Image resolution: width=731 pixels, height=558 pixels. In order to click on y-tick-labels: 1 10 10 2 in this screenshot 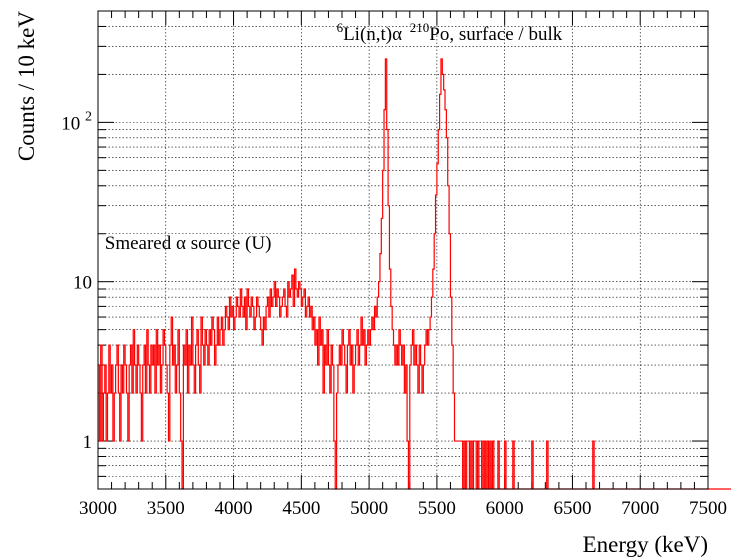, I will do `click(76, 281)`.